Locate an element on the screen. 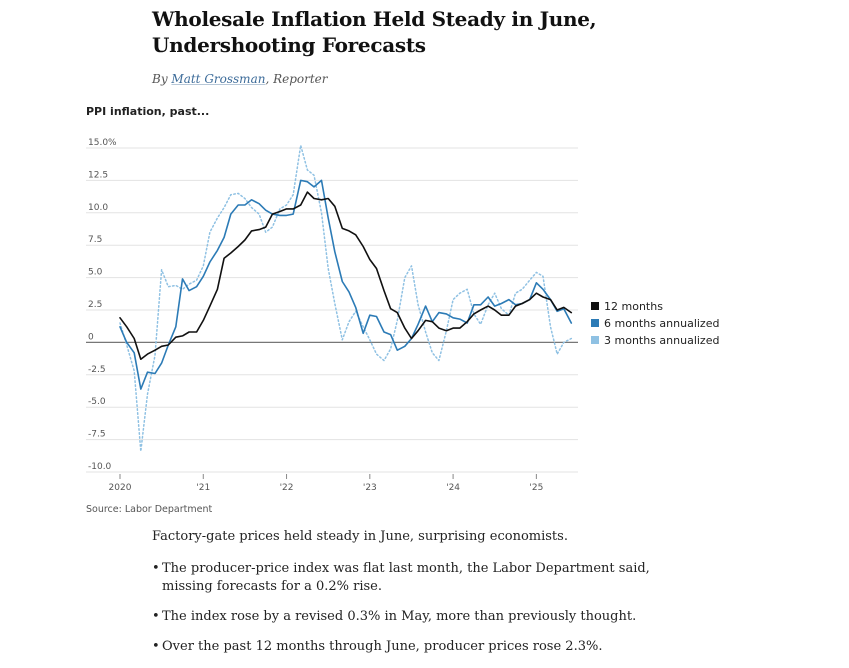  x-tick-label: '23 is located at coordinates (370, 488).